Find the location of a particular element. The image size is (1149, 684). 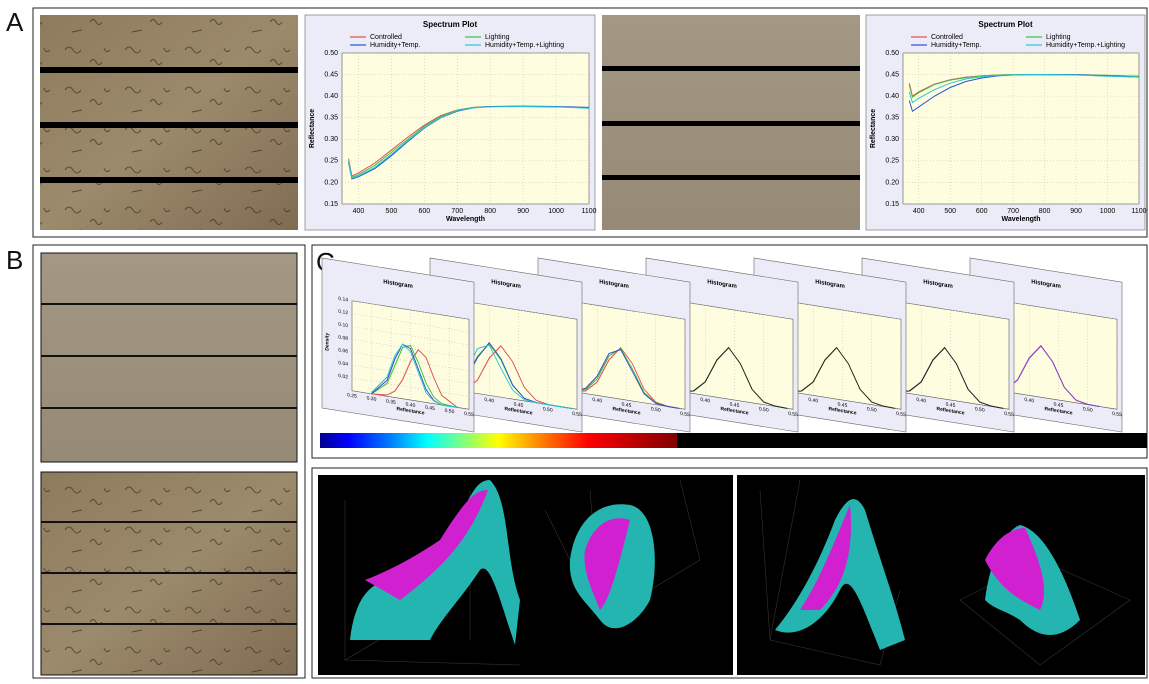

y-tick-label: 0.06 is located at coordinates (343, 351).